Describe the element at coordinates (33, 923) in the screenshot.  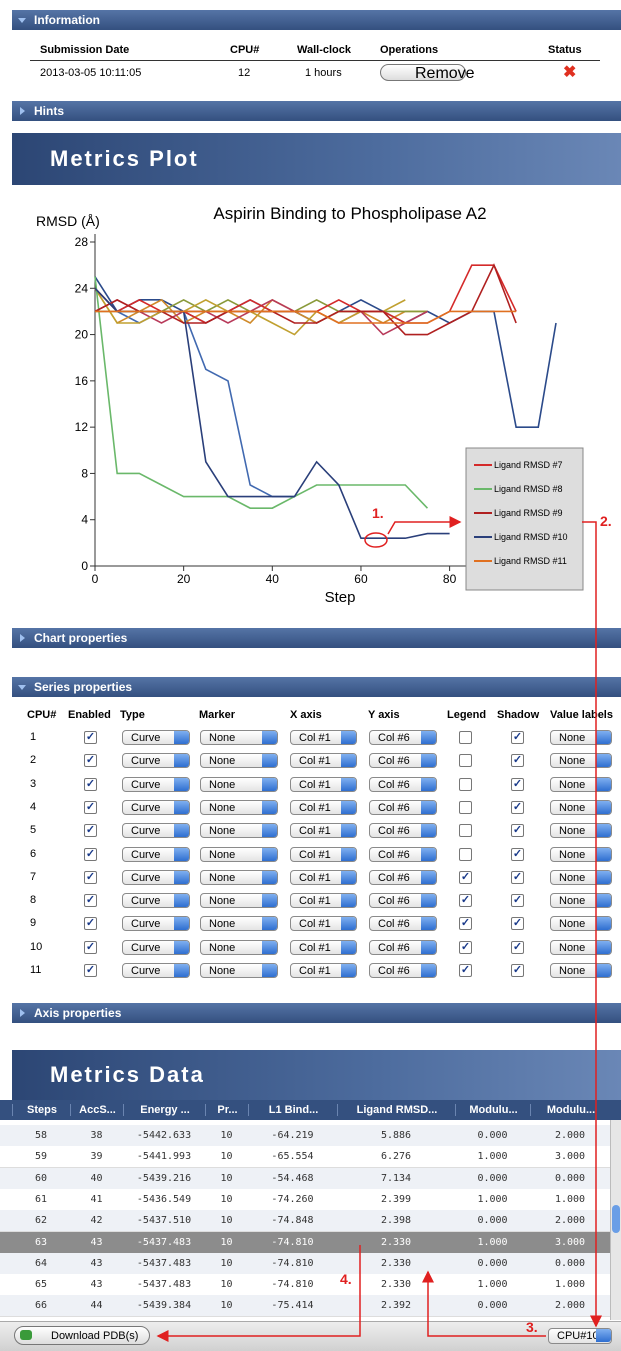
I see `cell: 9` at that location.